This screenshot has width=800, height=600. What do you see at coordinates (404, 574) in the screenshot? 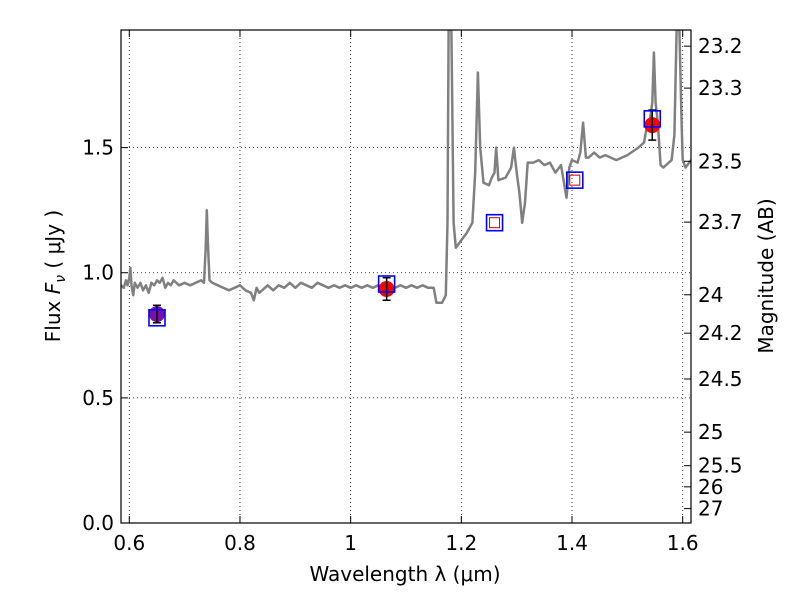
I see `x-axis-title: Wavelength λ (μm)` at bounding box center [404, 574].